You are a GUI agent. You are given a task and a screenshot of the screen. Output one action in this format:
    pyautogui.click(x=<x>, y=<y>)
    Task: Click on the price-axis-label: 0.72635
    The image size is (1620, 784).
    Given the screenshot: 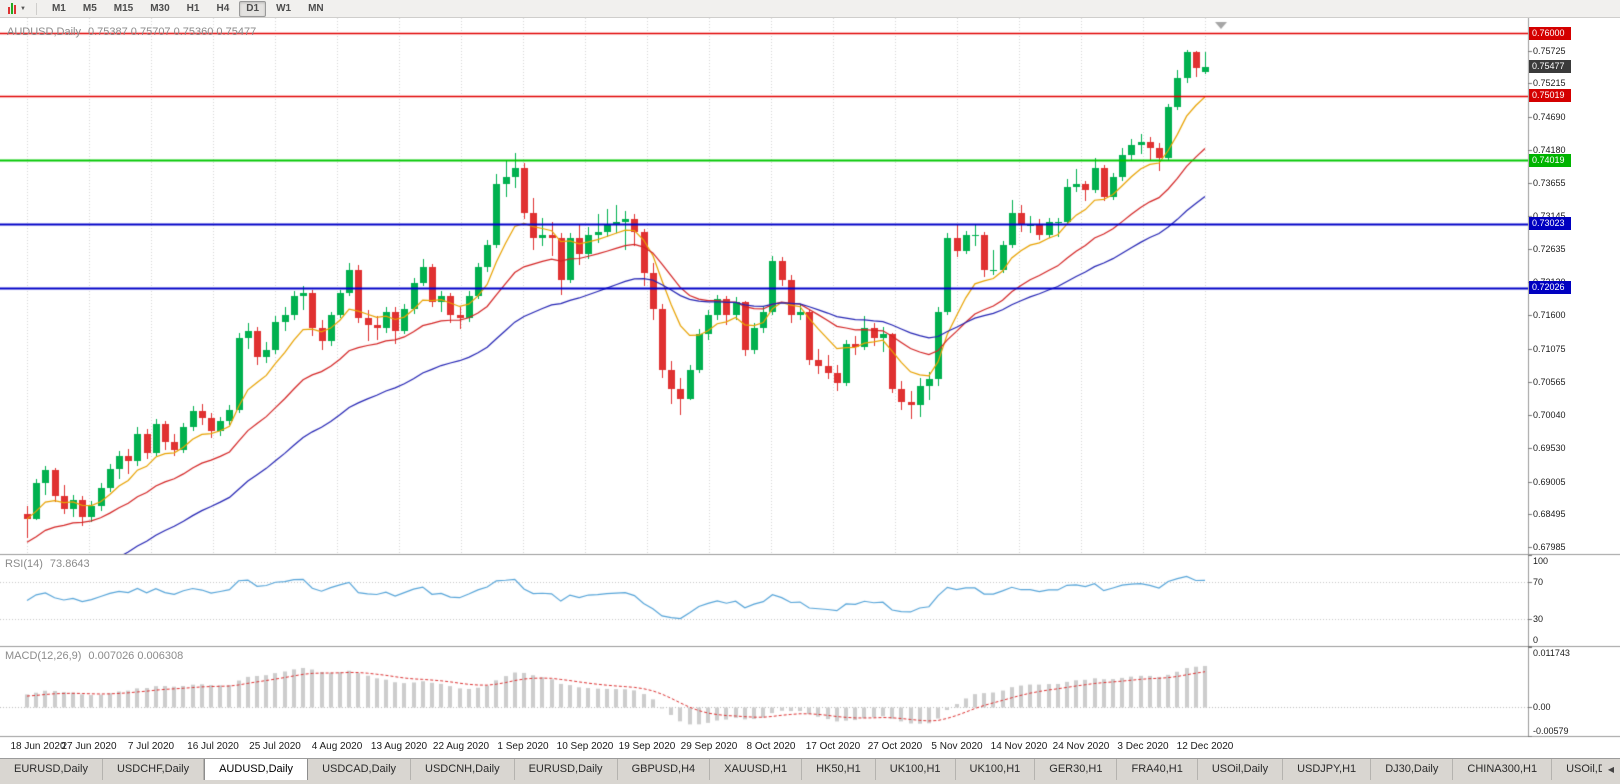 What is the action you would take?
    pyautogui.click(x=1549, y=248)
    